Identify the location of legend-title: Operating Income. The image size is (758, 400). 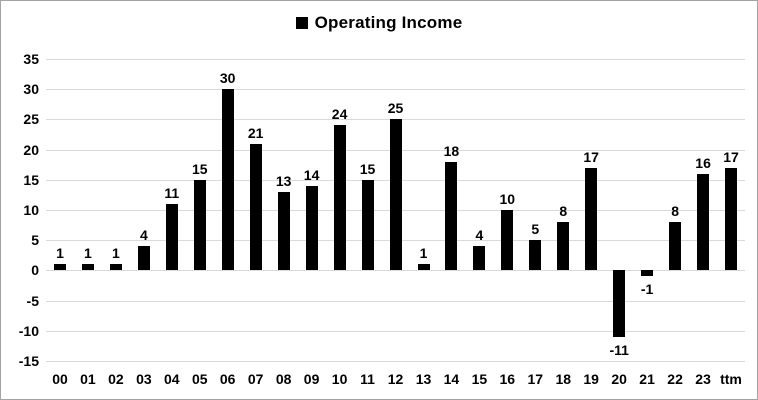
(388, 22).